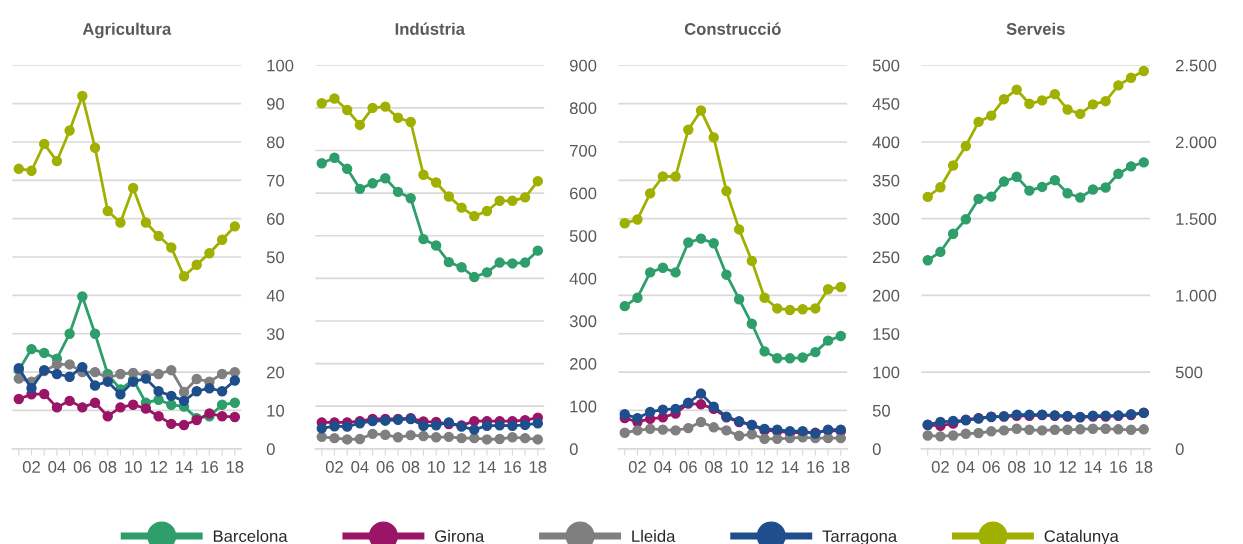  I want to click on y-tick-label: 1.500, so click(1196, 219).